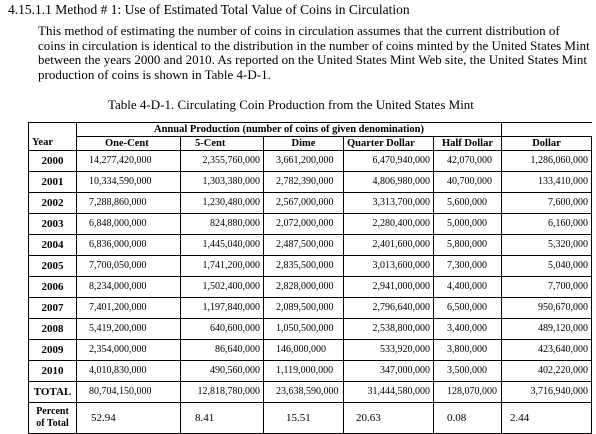  Describe the element at coordinates (222, 266) in the screenshot. I see `cell-5-cent: 1,741,200,000` at that location.